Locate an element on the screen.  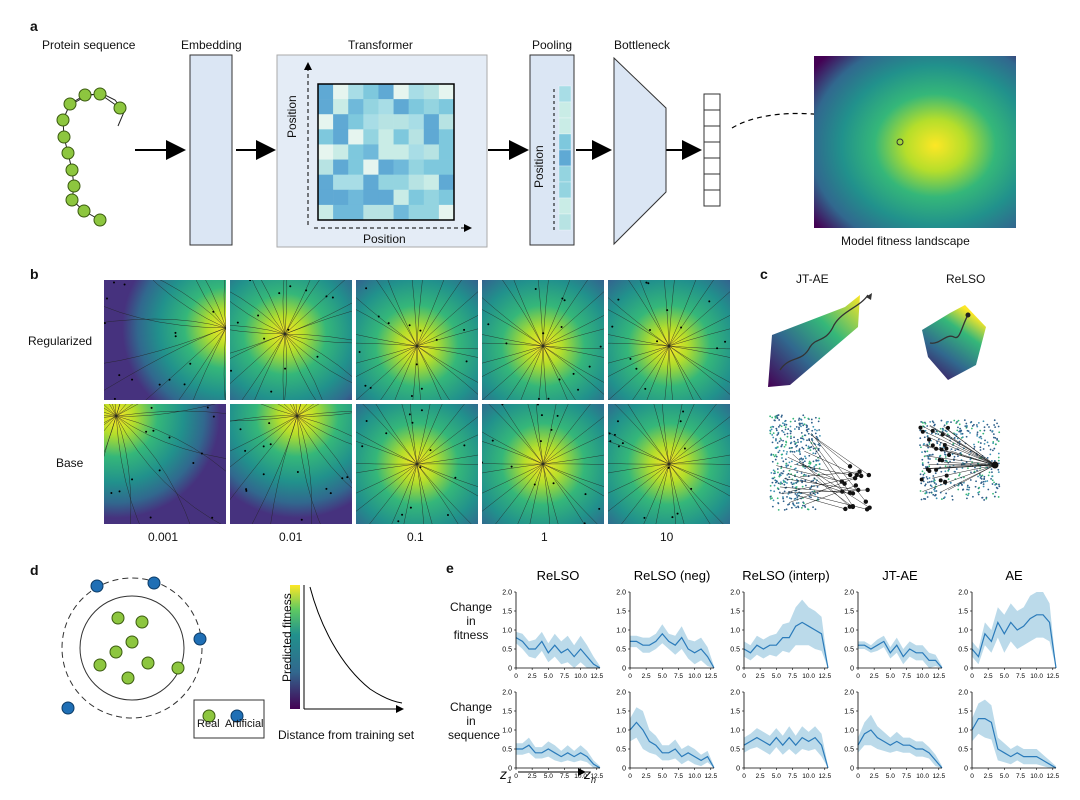
outer-boundary is located at coordinates (132, 648).